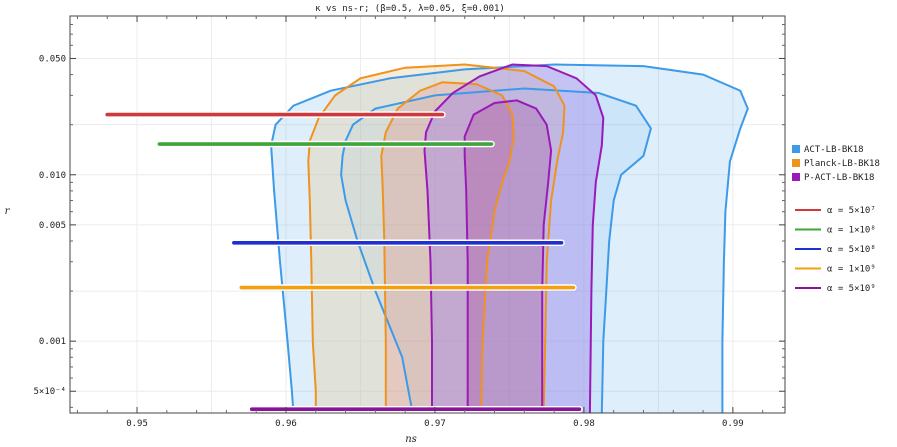 This screenshot has width=897, height=447. I want to click on legend-series-label-1: α = 5×10⁷, so click(851, 211).